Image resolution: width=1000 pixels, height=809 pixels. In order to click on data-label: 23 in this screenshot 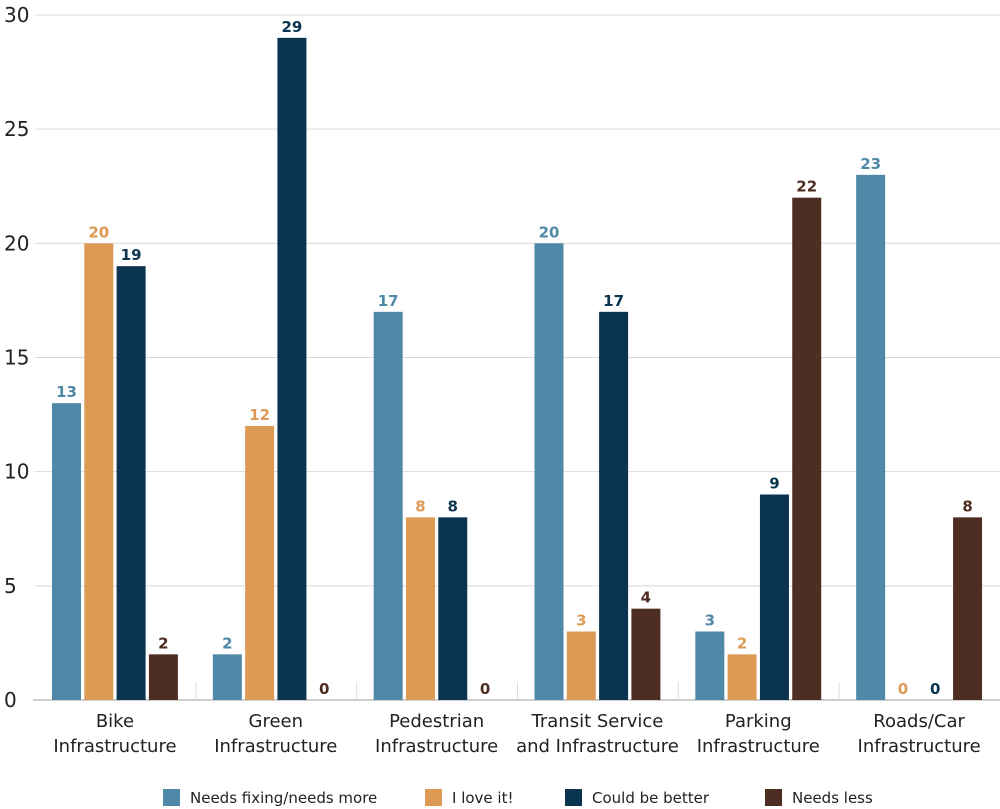, I will do `click(870, 164)`.